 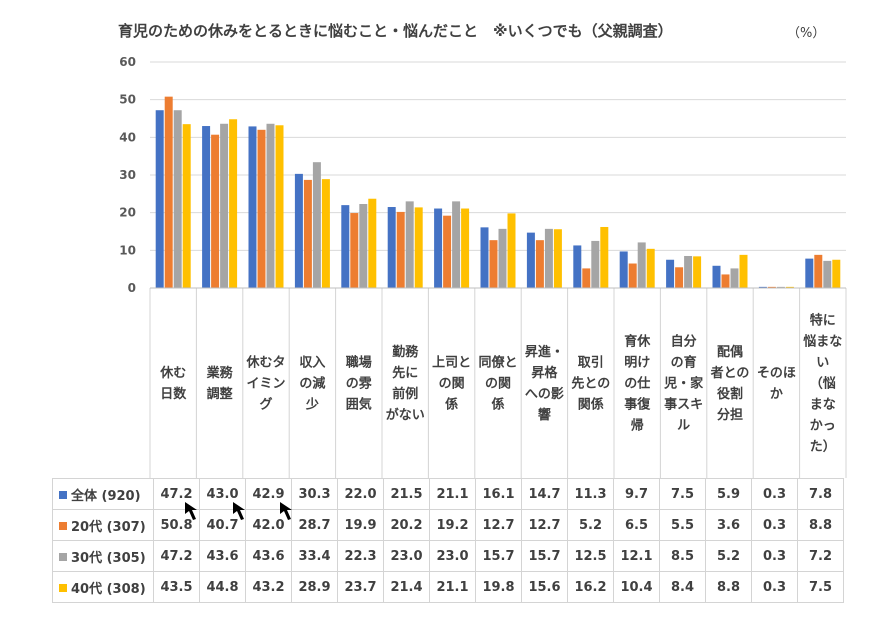 I want to click on x-category-label: 事スキ, so click(x=683, y=405).